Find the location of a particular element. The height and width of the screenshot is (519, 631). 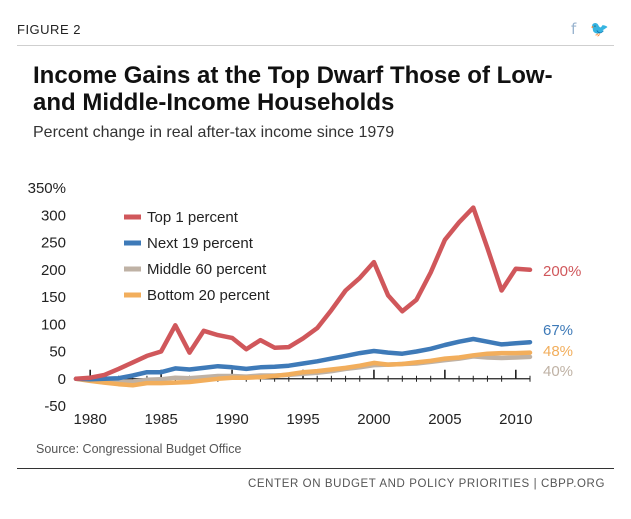

y-tick-label: 350% is located at coordinates (47, 188).